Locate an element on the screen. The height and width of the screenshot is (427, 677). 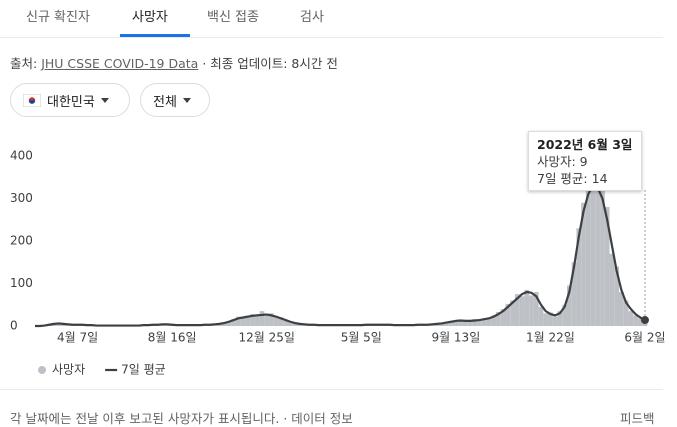
feedback: 피드백 is located at coordinates (637, 417).